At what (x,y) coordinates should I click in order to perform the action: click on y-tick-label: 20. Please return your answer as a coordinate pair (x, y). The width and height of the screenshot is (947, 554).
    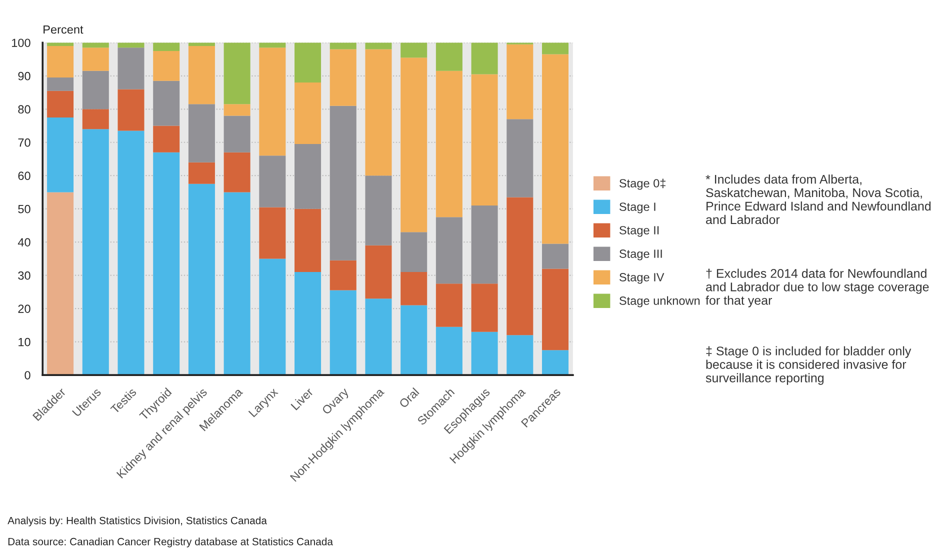
    Looking at the image, I should click on (24, 308).